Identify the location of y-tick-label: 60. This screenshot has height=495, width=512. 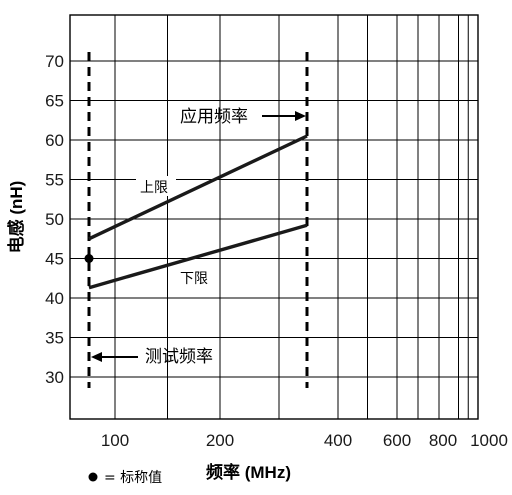
(54, 140).